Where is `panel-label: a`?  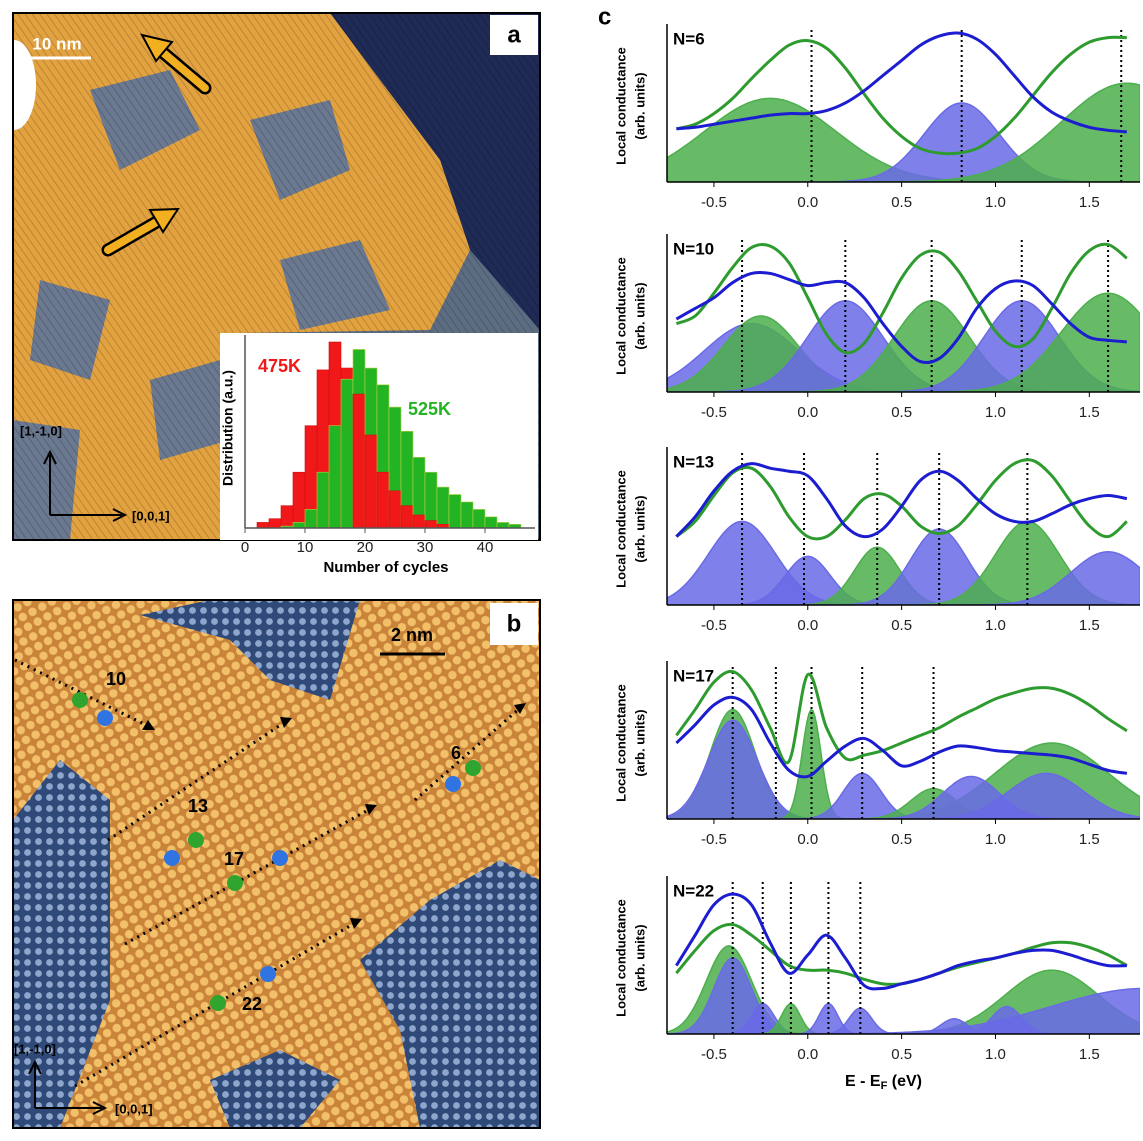
panel-label: a is located at coordinates (514, 34).